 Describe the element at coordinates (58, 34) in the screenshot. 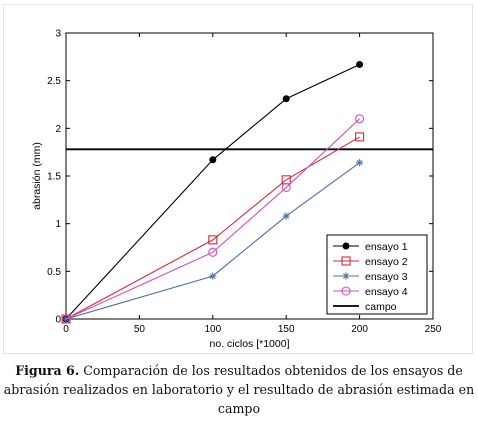

I see `y-tick-label: 3` at that location.